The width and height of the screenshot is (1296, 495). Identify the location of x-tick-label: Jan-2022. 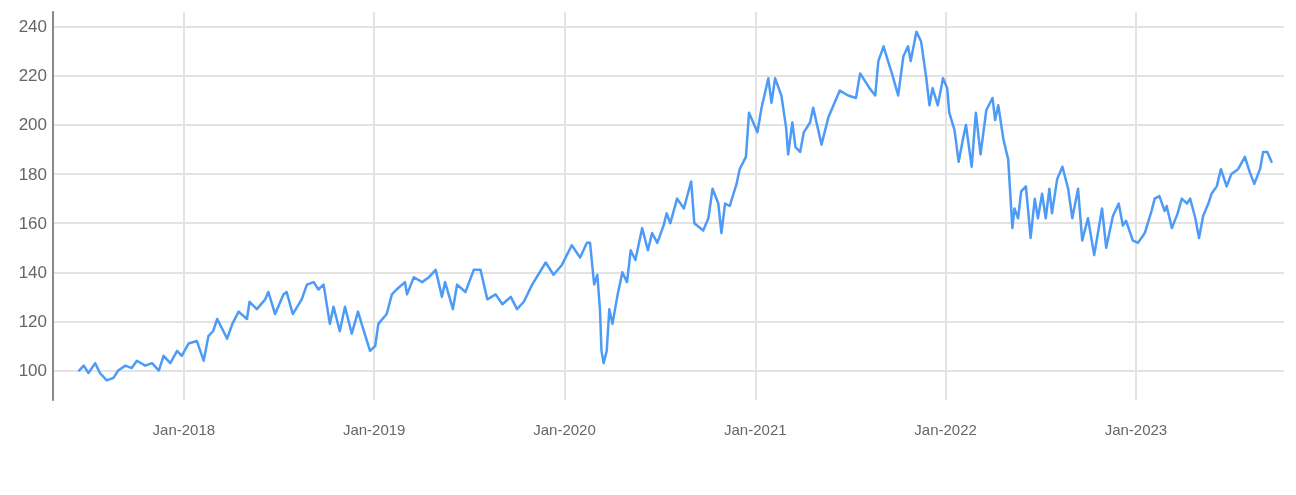
(945, 429).